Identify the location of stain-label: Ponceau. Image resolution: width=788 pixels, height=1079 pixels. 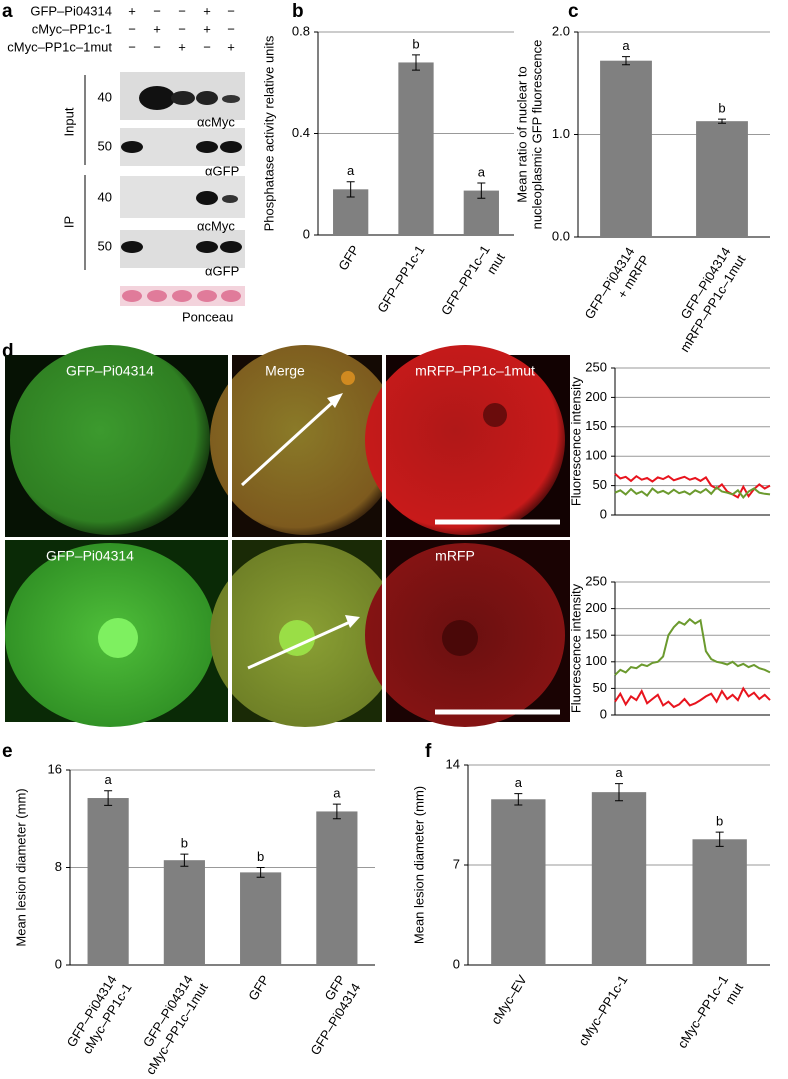
(207, 316).